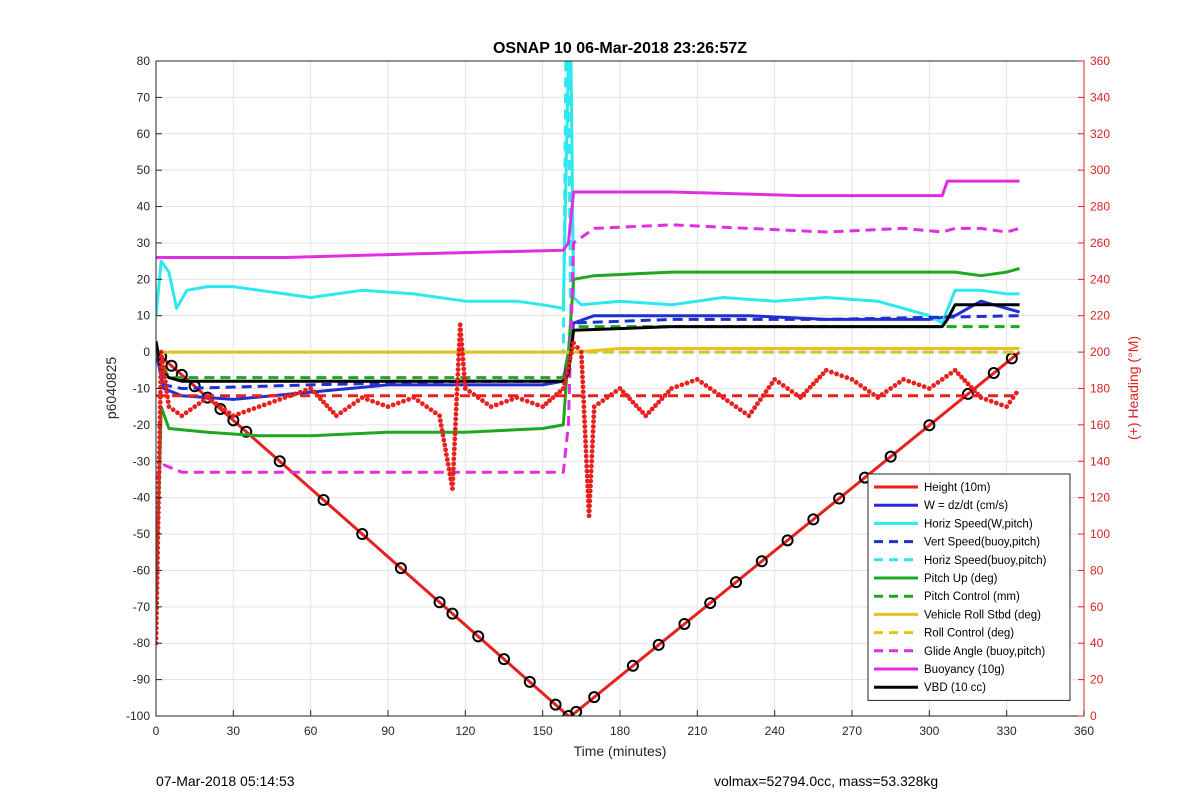 This screenshot has width=1200, height=809. I want to click on y-right-tick-label: 240, so click(1100, 279).